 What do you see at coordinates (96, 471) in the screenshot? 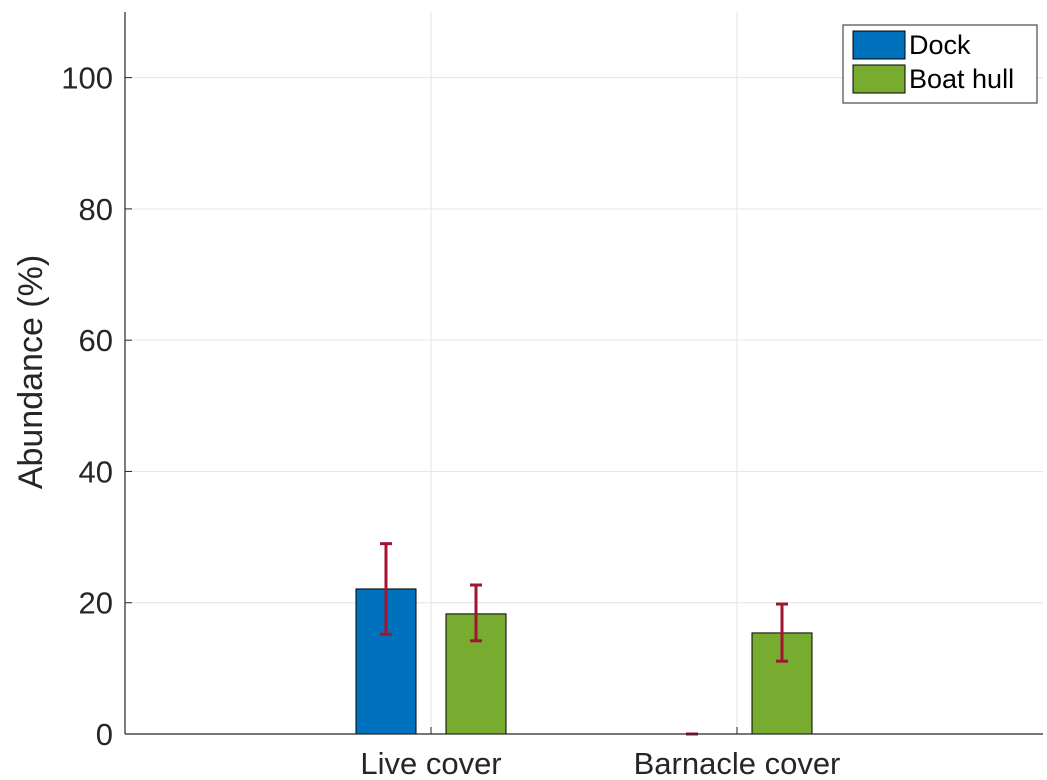
I see `y-tick-label: 40` at bounding box center [96, 471].